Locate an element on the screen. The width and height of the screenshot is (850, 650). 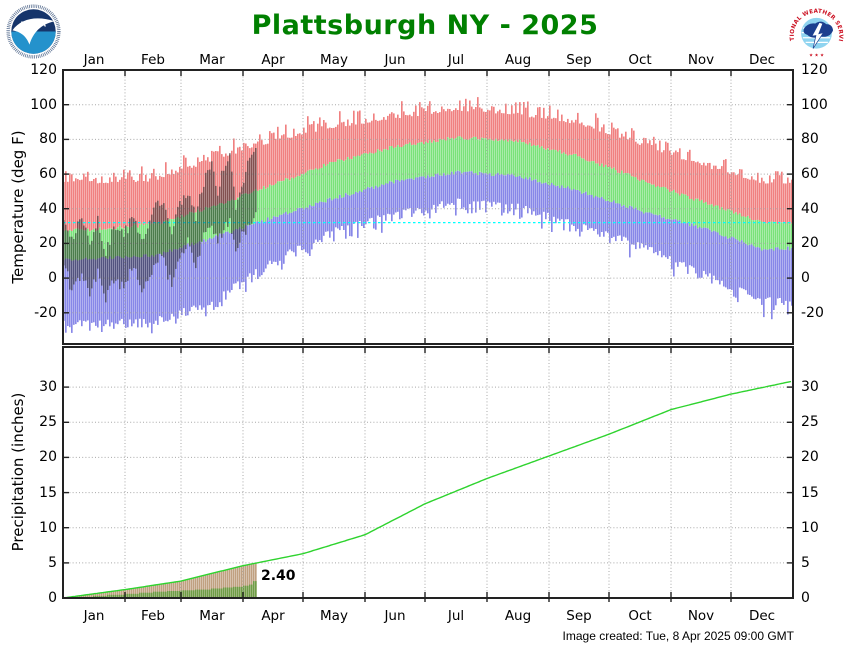
month-label-top: Jun is located at coordinates (395, 60).